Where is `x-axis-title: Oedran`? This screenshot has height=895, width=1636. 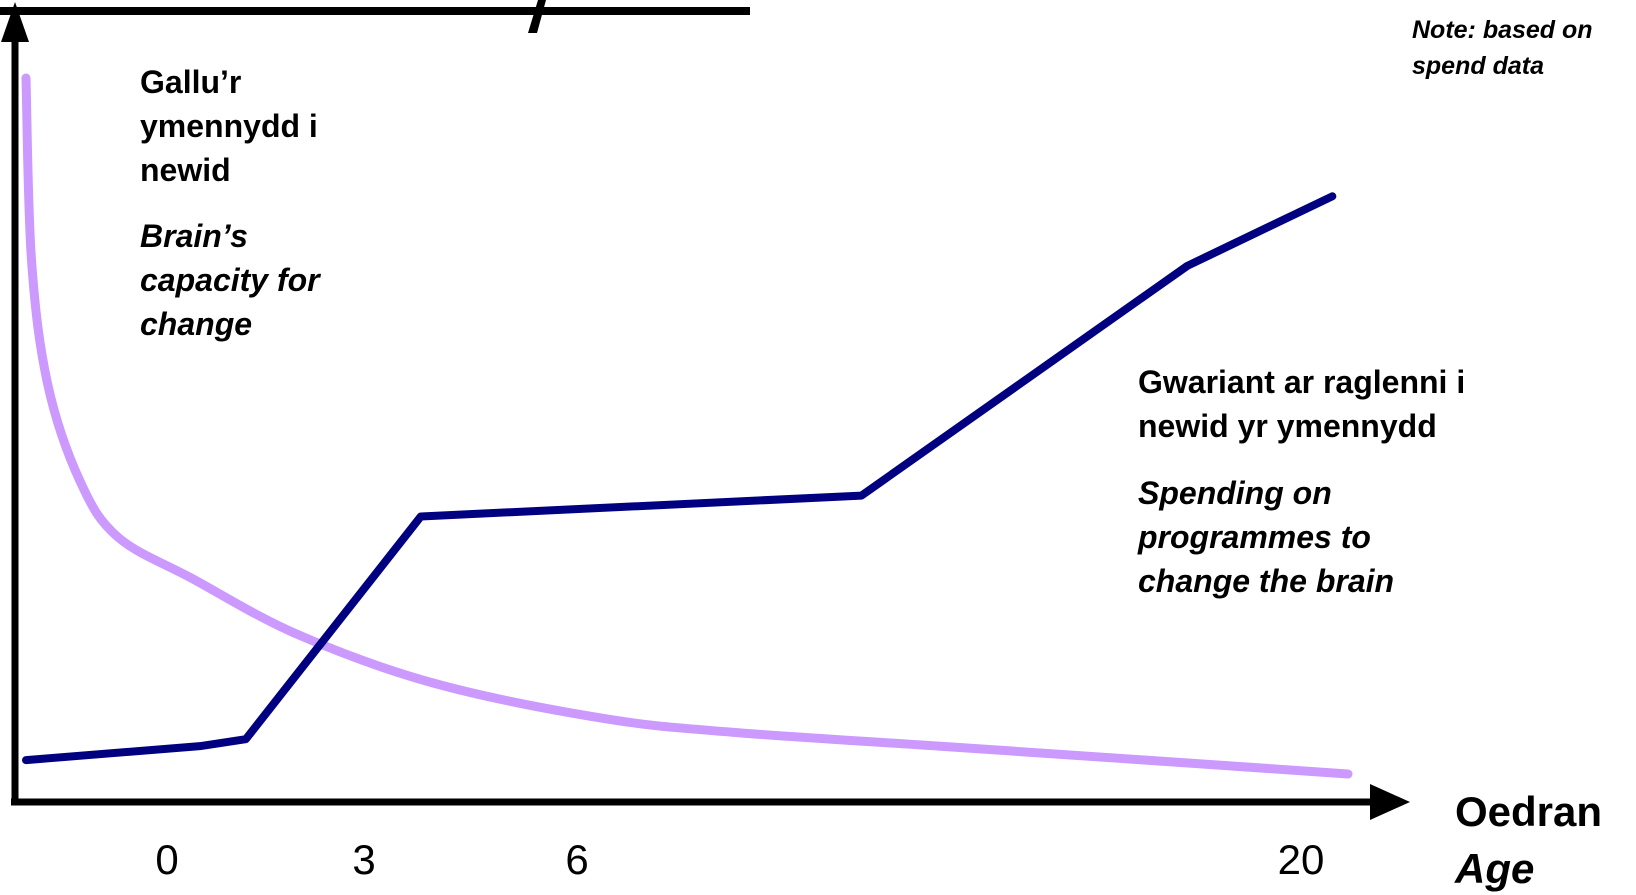 x-axis-title: Oedran is located at coordinates (1529, 811).